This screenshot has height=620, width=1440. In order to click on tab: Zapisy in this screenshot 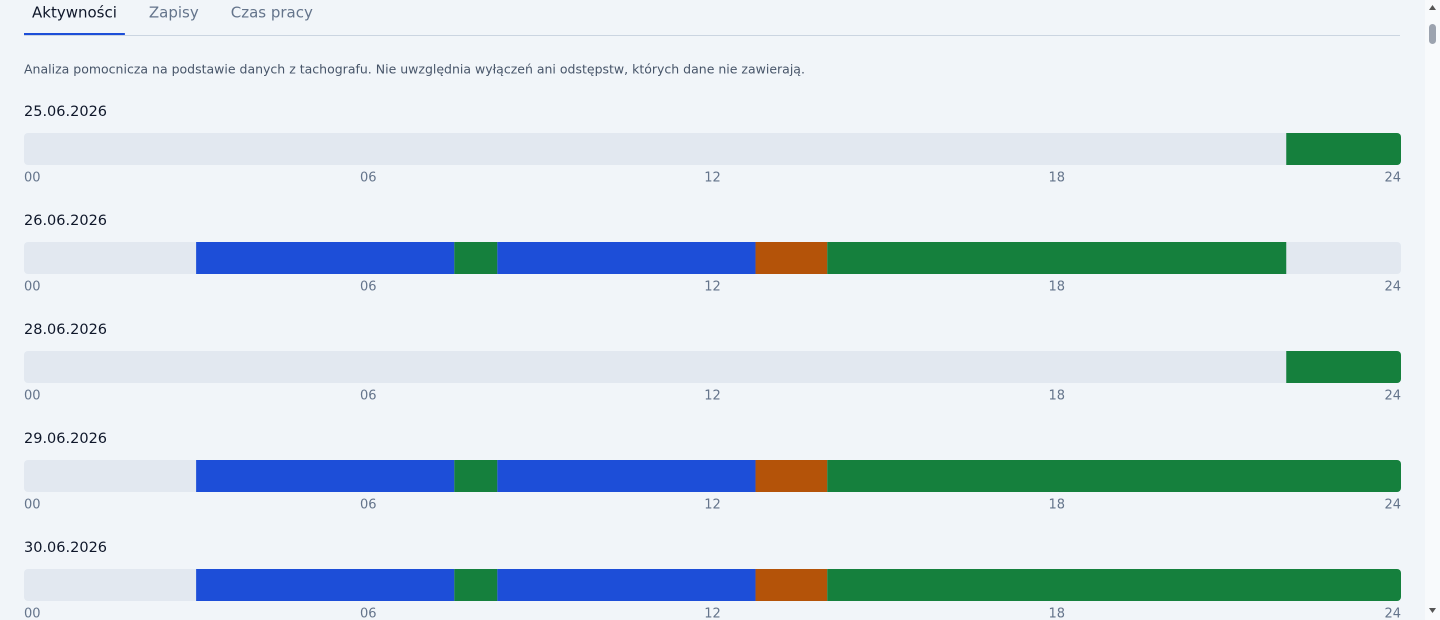, I will do `click(174, 13)`.